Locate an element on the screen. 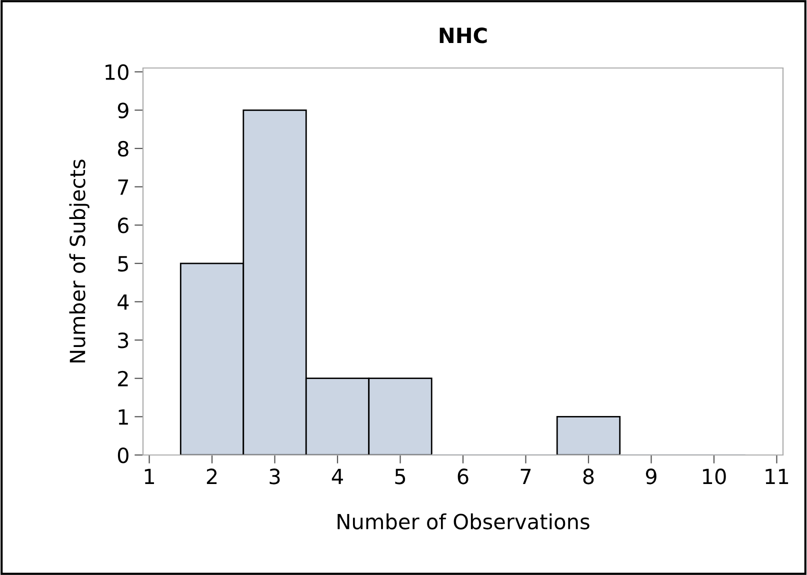 The image size is (807, 575). y-tick-label: 5 is located at coordinates (123, 264).